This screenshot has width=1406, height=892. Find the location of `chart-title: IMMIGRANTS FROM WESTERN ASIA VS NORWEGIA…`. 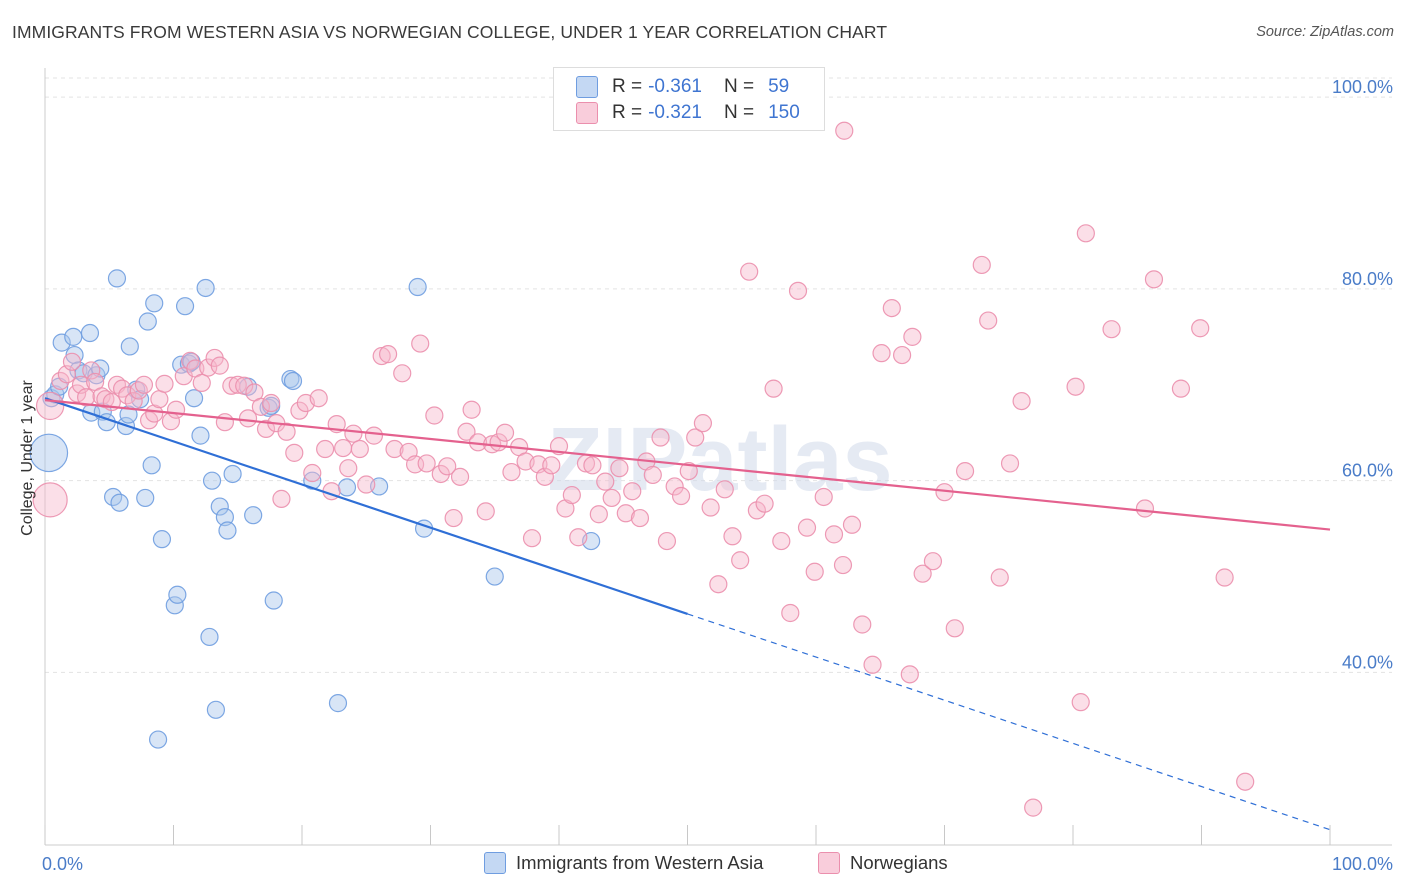

chart-title: IMMIGRANTS FROM WESTERN ASIA VS NORWEGIA… is located at coordinates (450, 32).